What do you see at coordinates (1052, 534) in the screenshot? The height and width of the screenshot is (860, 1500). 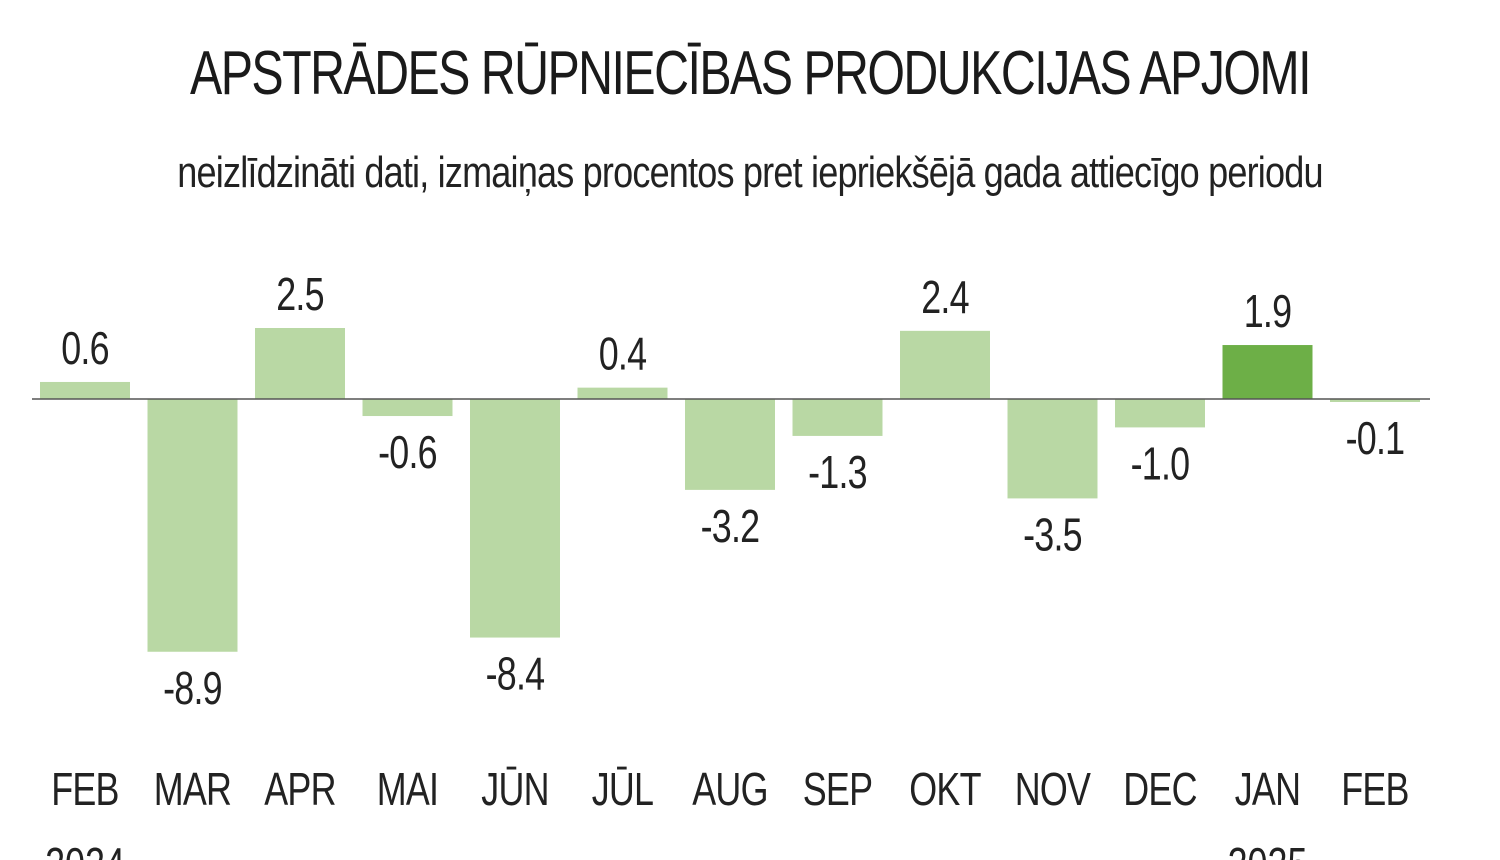 I see `value-label: -3.5` at bounding box center [1052, 534].